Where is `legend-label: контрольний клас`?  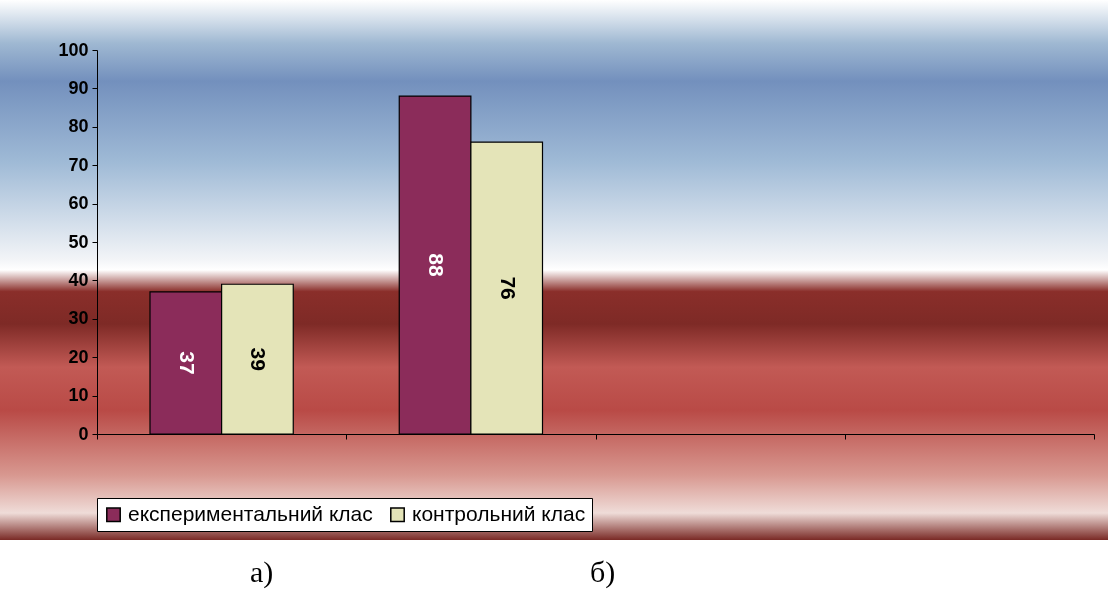
legend-label: контрольний клас is located at coordinates (499, 513).